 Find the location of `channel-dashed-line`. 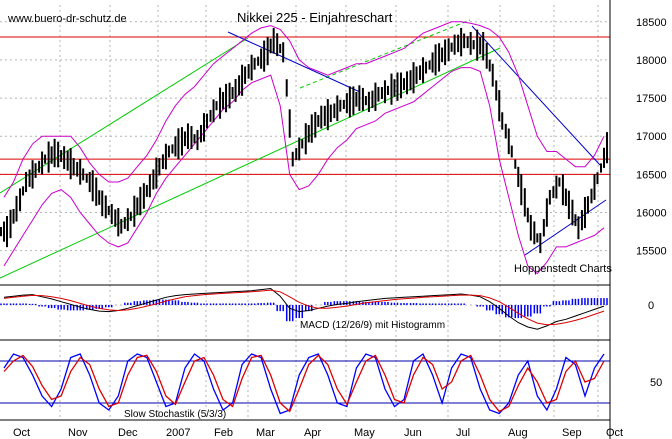

channel-dashed-line is located at coordinates (385, 54).